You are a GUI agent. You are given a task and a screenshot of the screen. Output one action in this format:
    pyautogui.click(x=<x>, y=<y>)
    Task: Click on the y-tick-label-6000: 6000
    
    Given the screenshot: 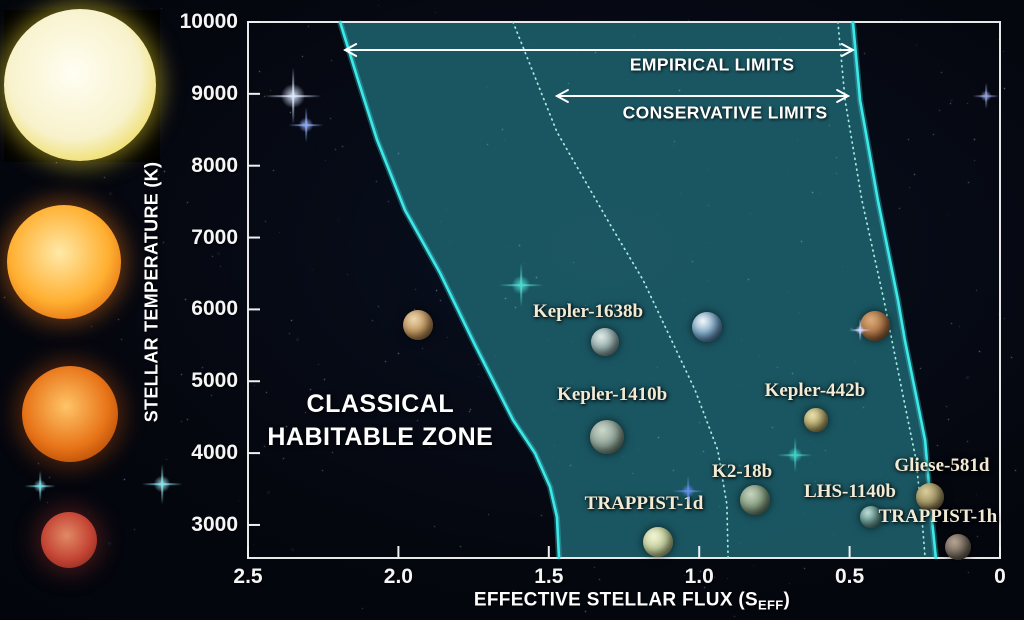 What is the action you would take?
    pyautogui.click(x=214, y=309)
    